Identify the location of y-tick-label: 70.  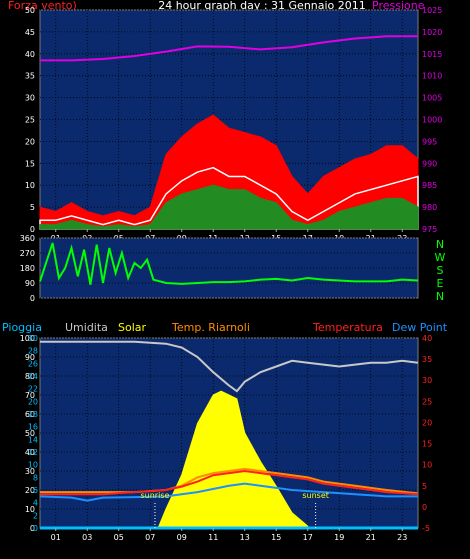
(30, 395).